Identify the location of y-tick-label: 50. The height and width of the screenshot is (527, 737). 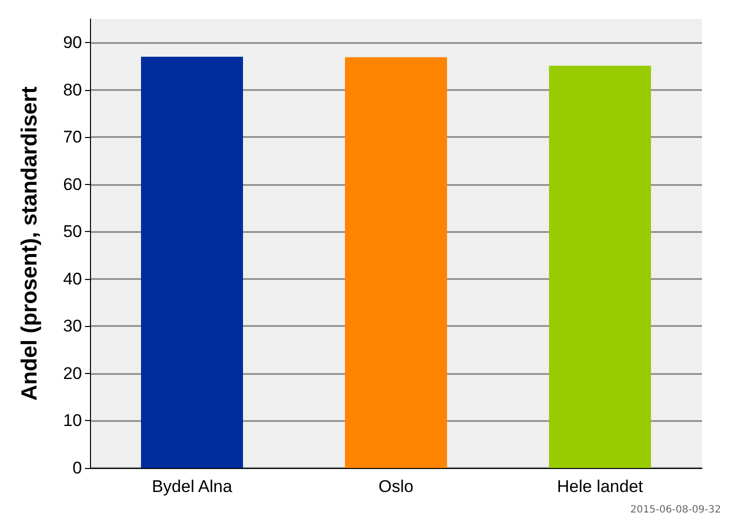
(72, 232).